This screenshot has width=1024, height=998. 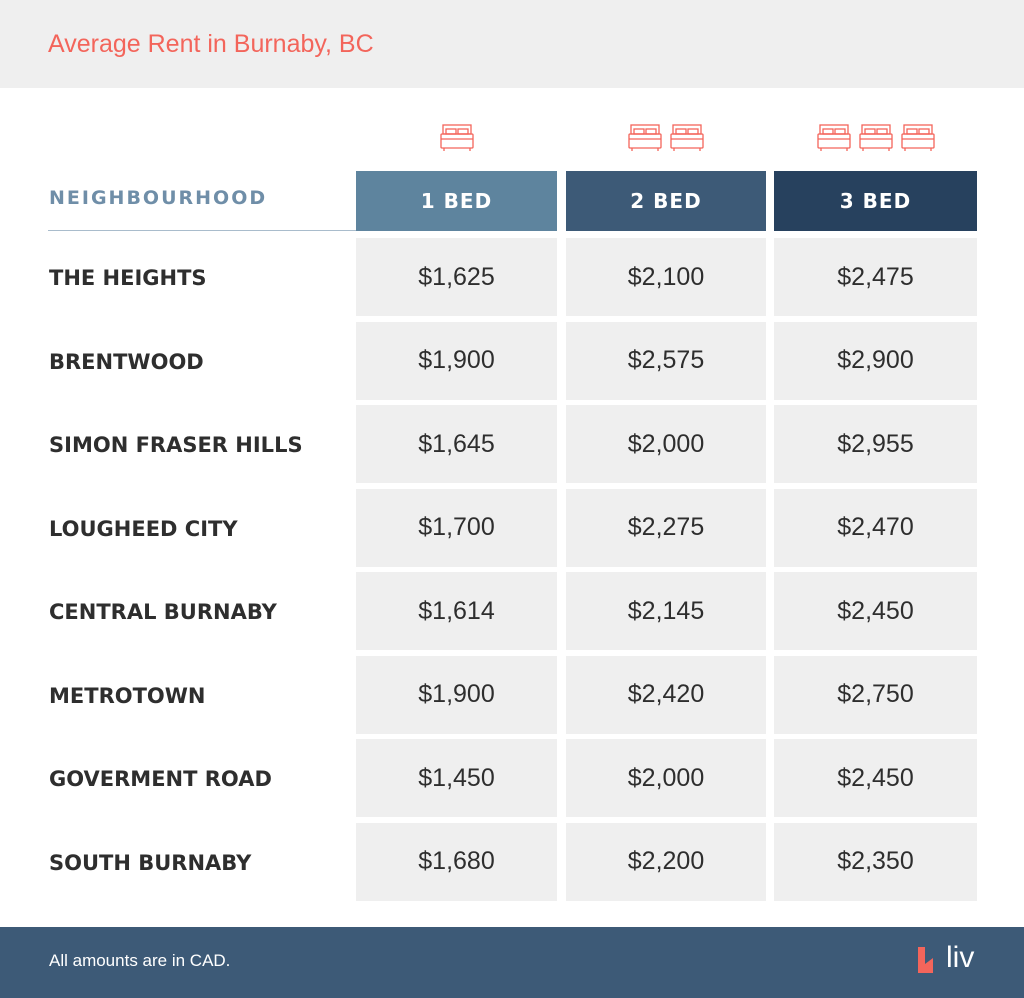 What do you see at coordinates (456, 527) in the screenshot?
I see `rent-cell: $1,700` at bounding box center [456, 527].